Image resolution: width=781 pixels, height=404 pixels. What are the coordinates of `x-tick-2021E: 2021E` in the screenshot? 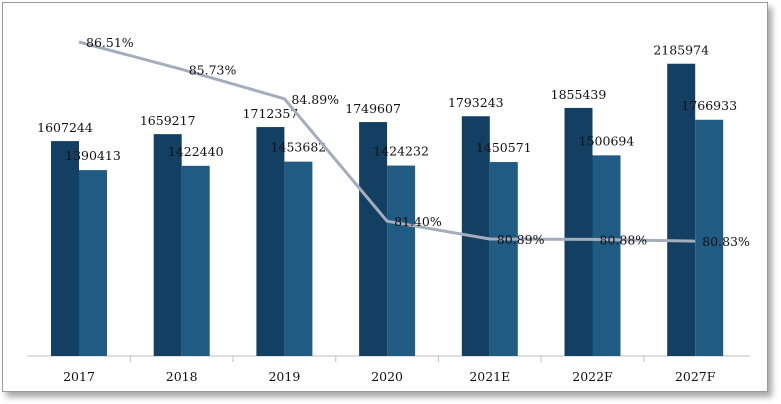 It's located at (489, 376).